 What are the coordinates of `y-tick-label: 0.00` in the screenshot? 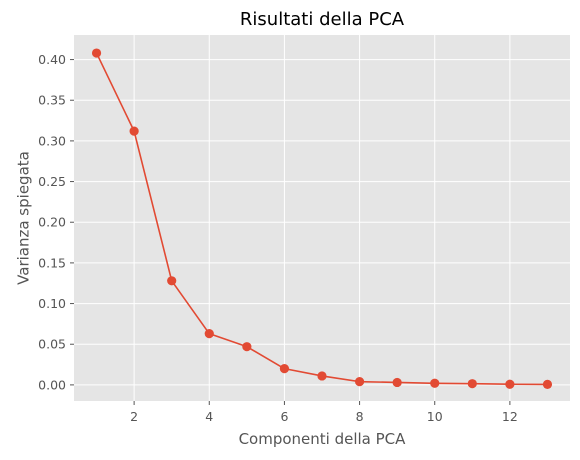 It's located at (52, 384).